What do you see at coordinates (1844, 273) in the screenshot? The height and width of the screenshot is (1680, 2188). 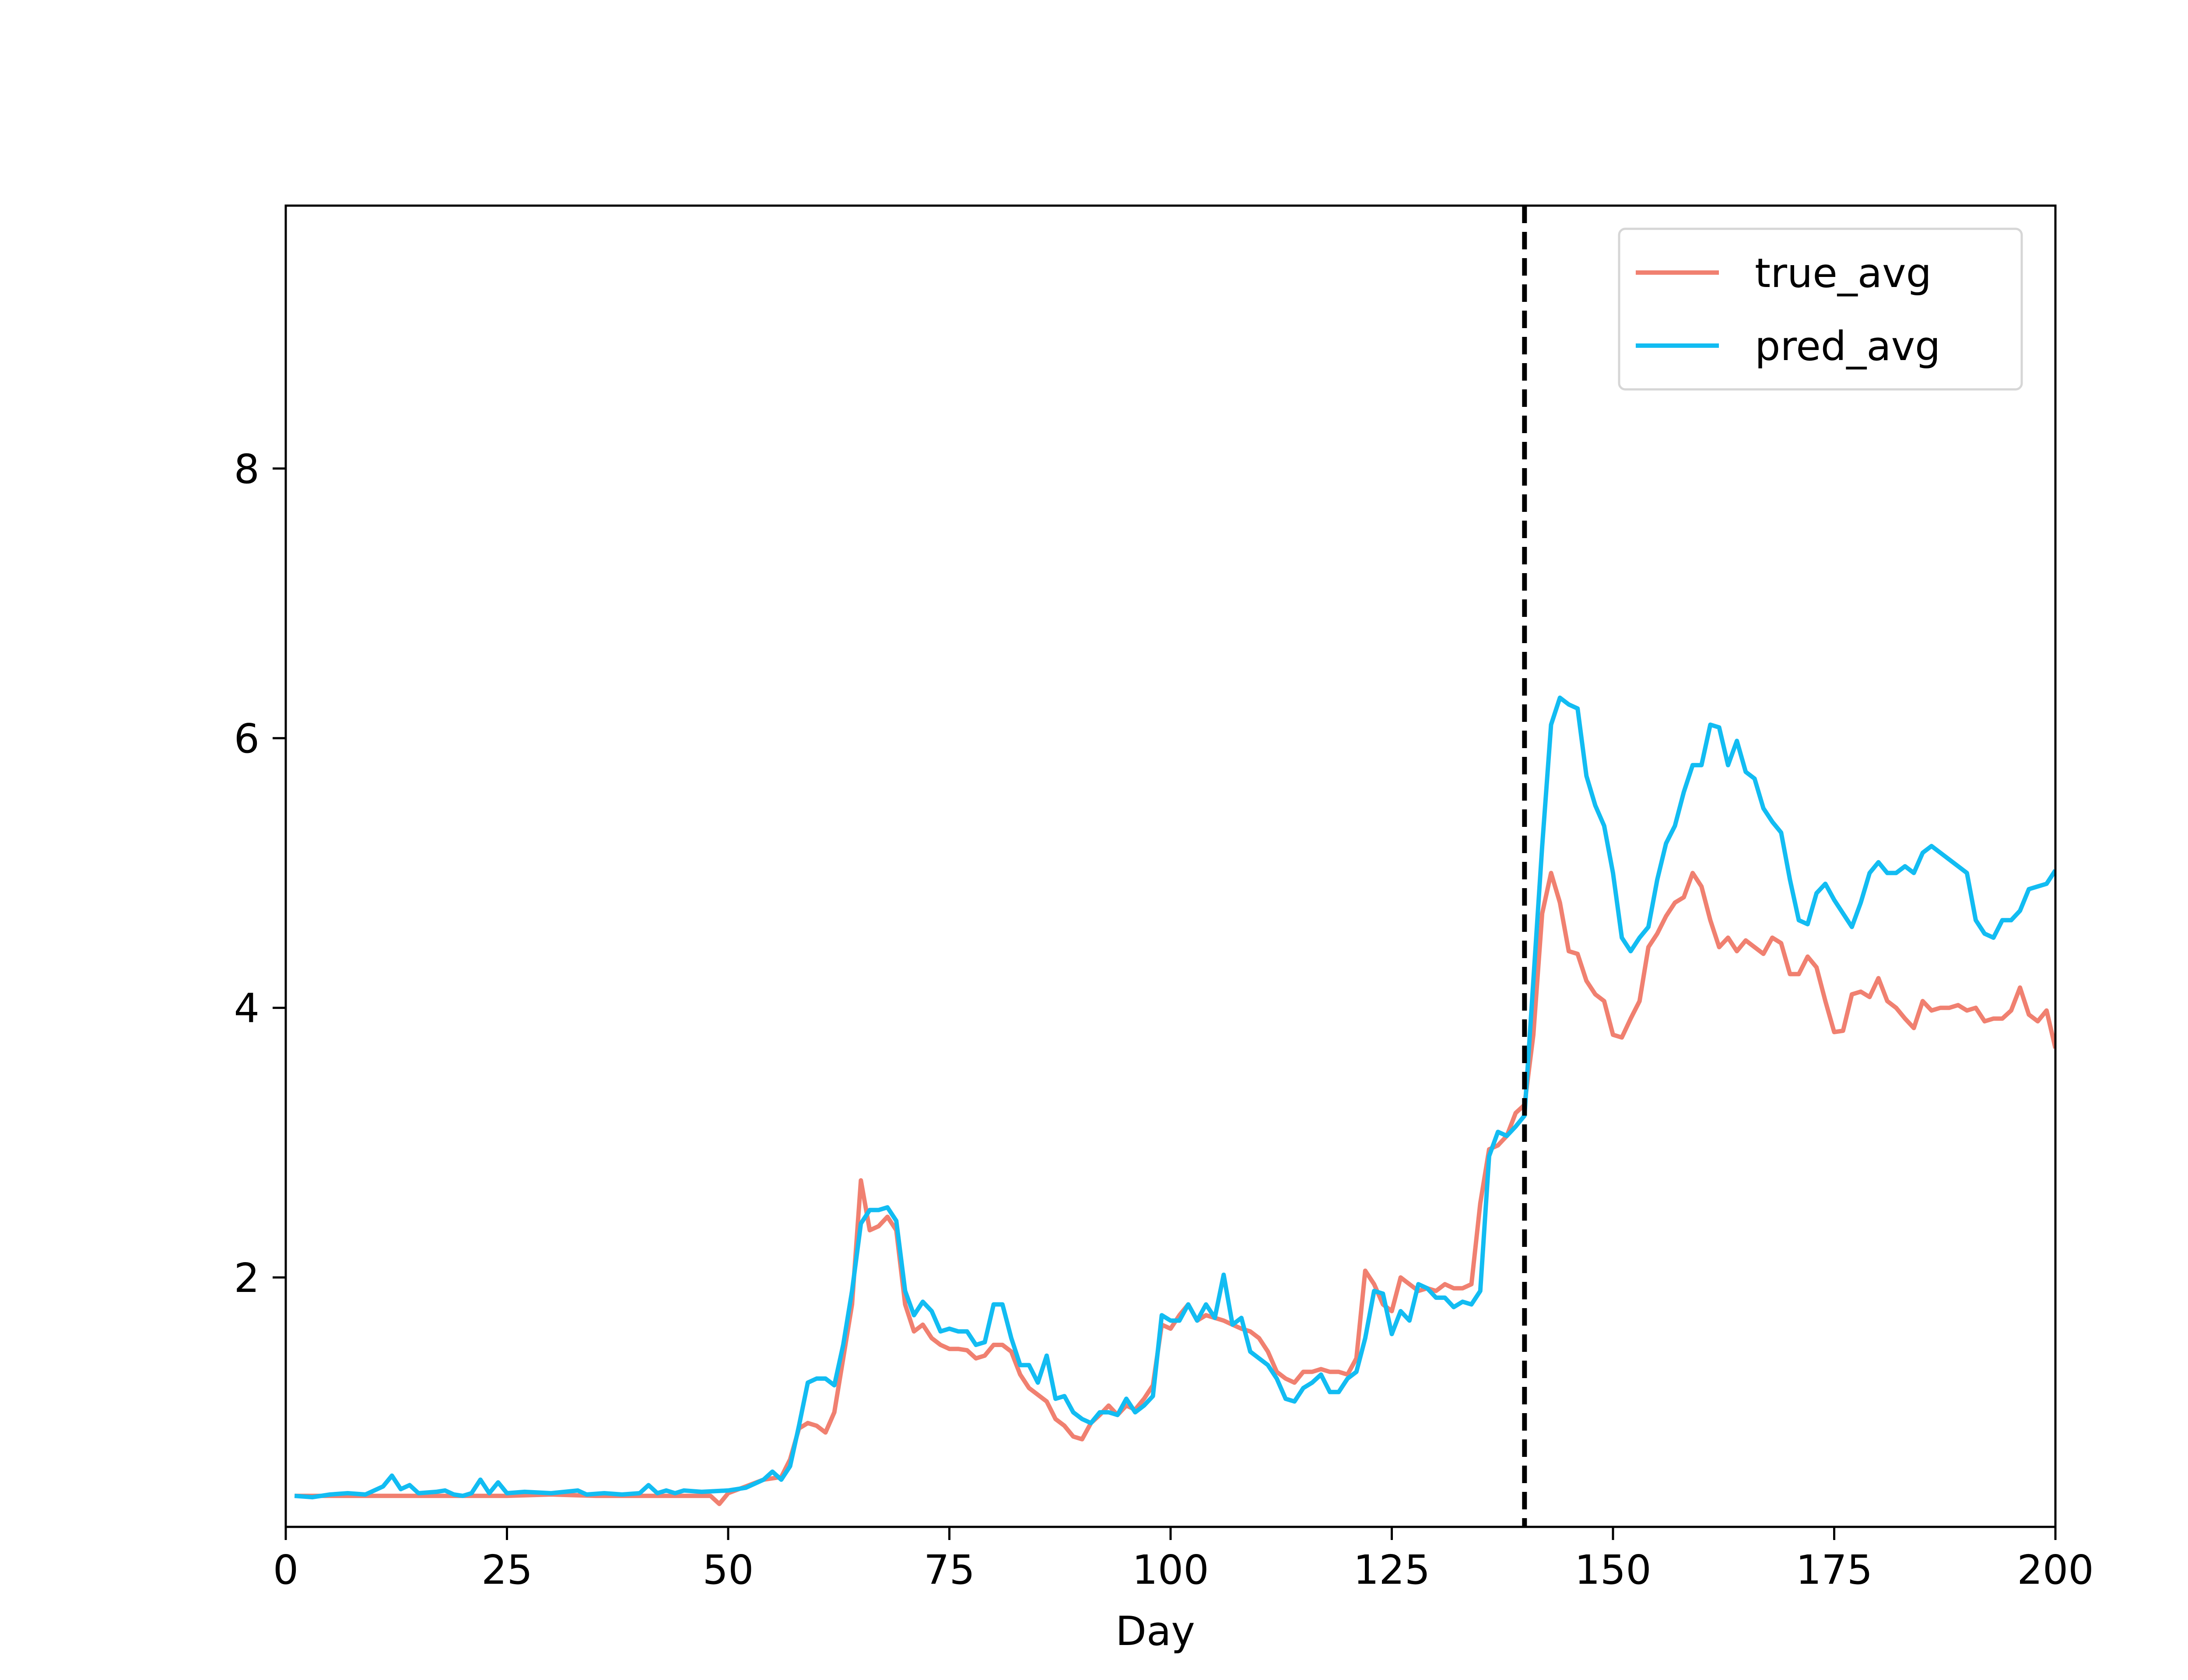 I see `legend-label-true-avg: true_avg` at bounding box center [1844, 273].